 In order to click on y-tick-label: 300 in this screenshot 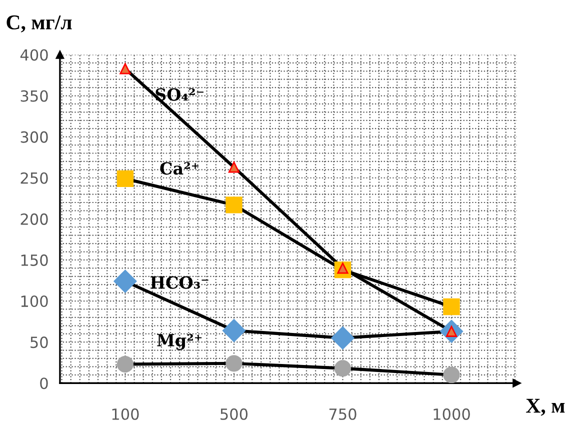, I will do `click(34, 137)`.